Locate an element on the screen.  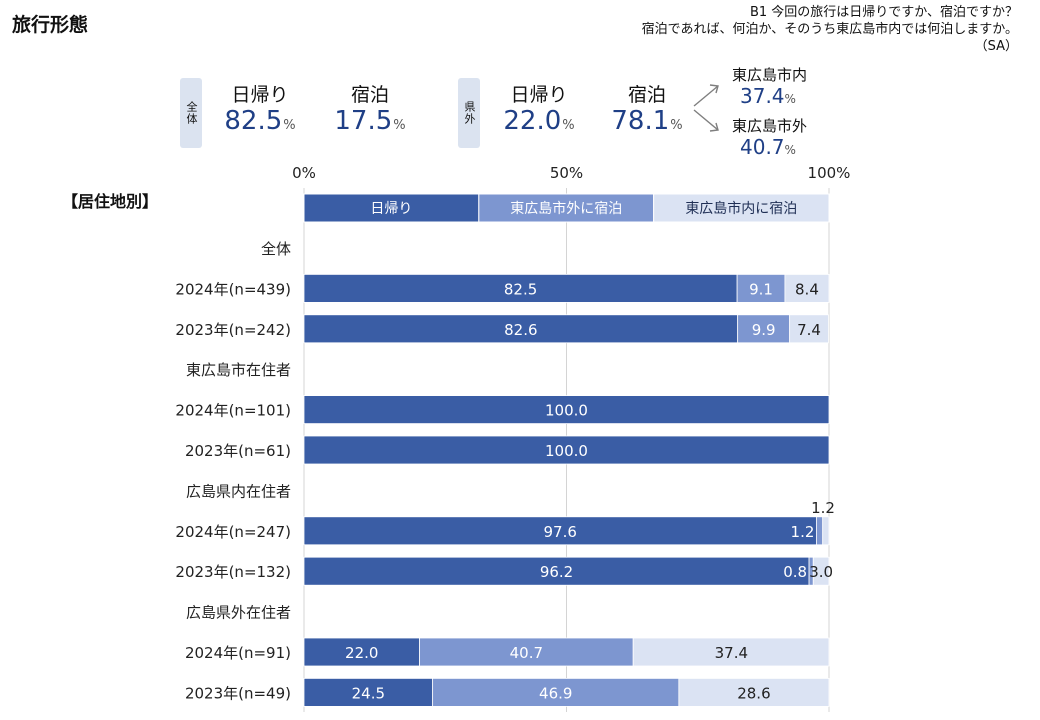
group-label: 広島県外在住者 is located at coordinates (238, 613).